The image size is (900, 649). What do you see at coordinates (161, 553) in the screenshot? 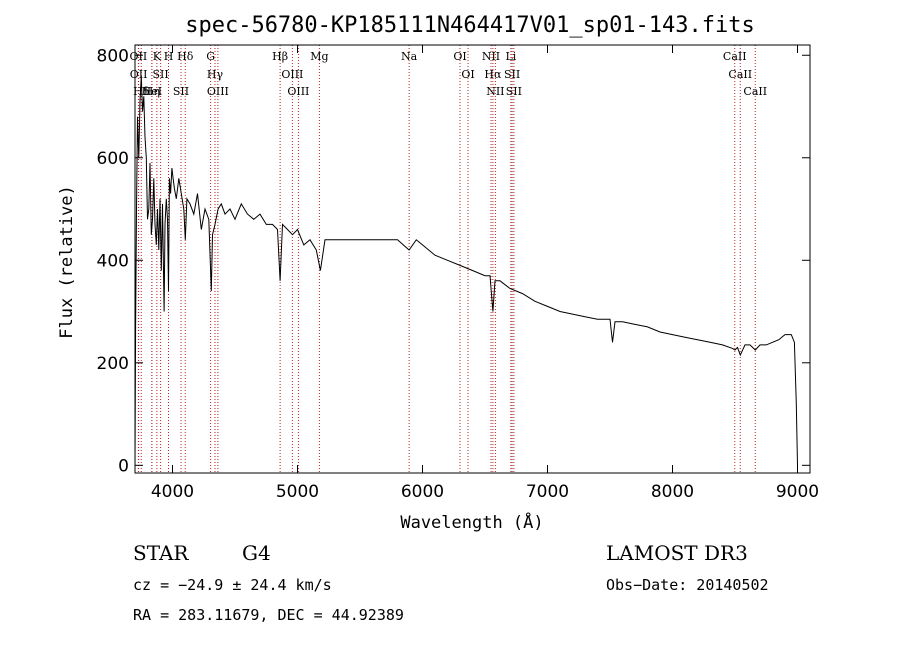
I see `object-class: STAR` at bounding box center [161, 553].